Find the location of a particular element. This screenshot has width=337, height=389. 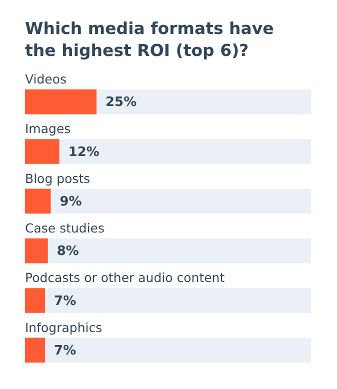

data-label: 25% is located at coordinates (121, 102).